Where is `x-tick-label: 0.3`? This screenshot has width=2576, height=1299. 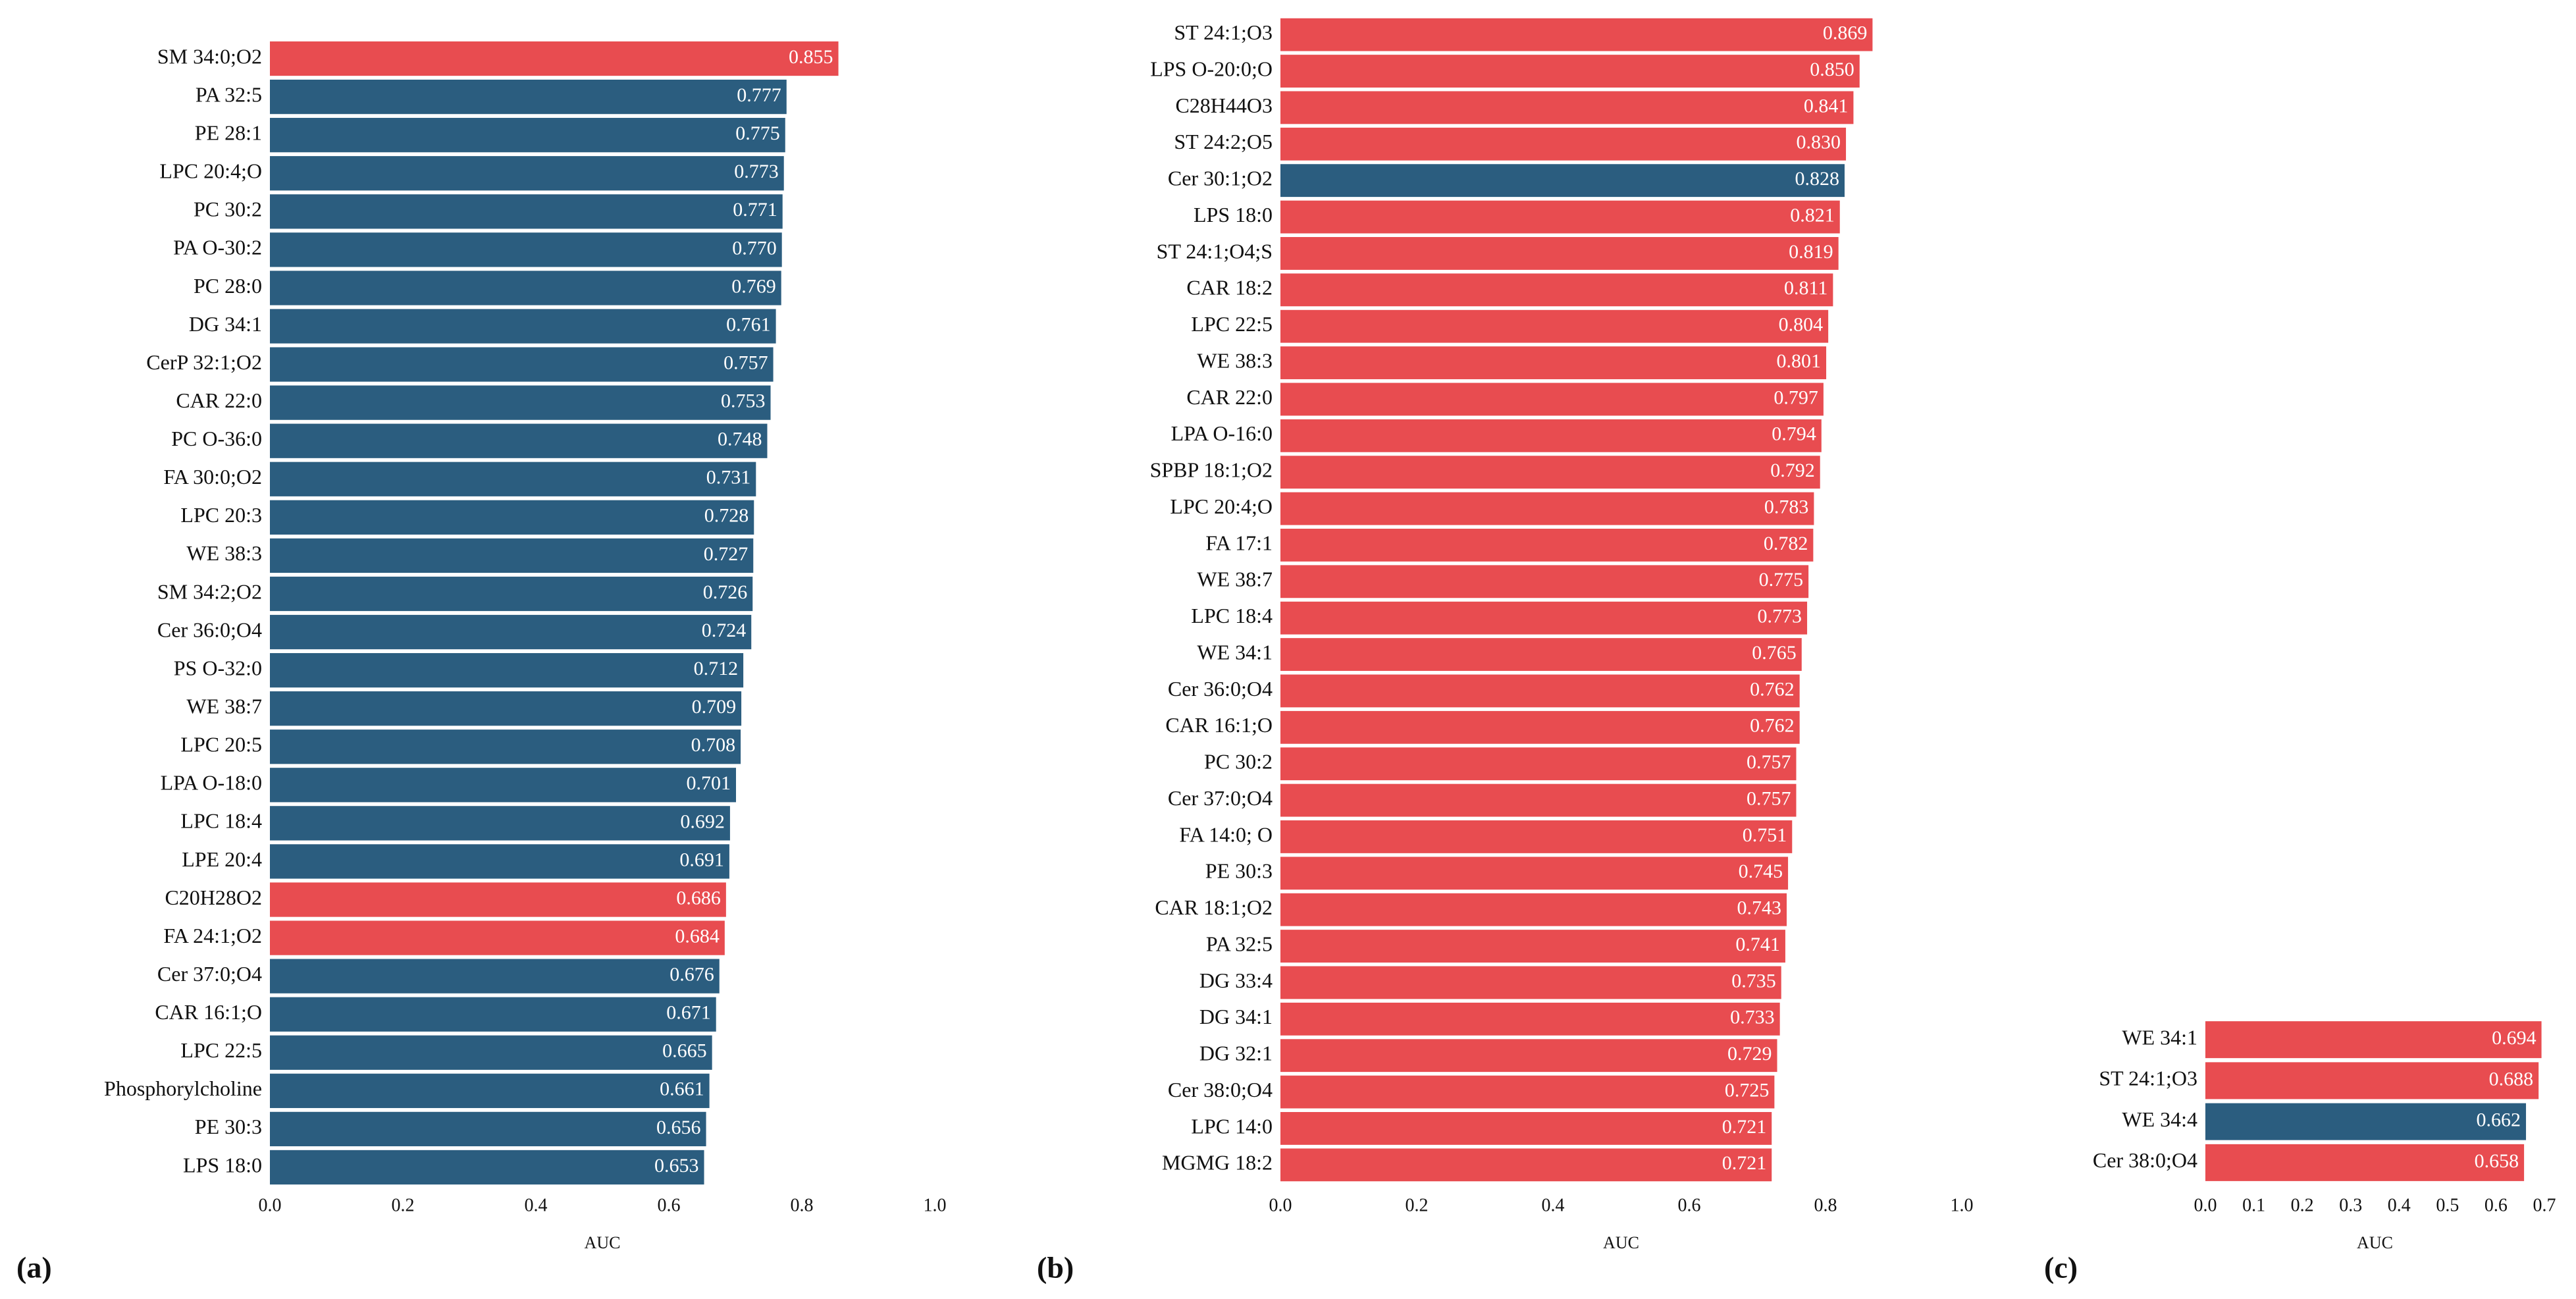 x-tick-label: 0.3 is located at coordinates (2350, 1205).